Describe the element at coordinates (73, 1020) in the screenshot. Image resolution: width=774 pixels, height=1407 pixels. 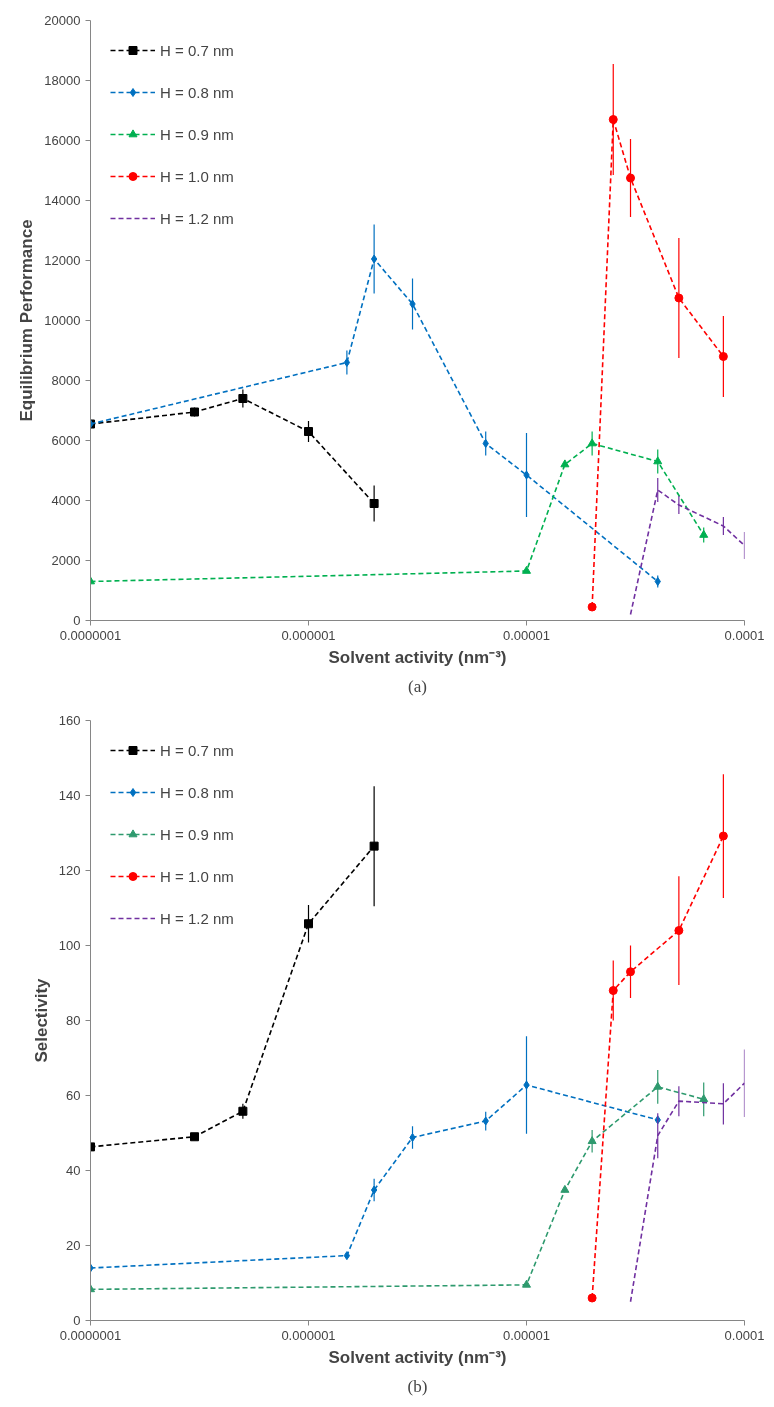
I see `y-tick-label: 80` at that location.